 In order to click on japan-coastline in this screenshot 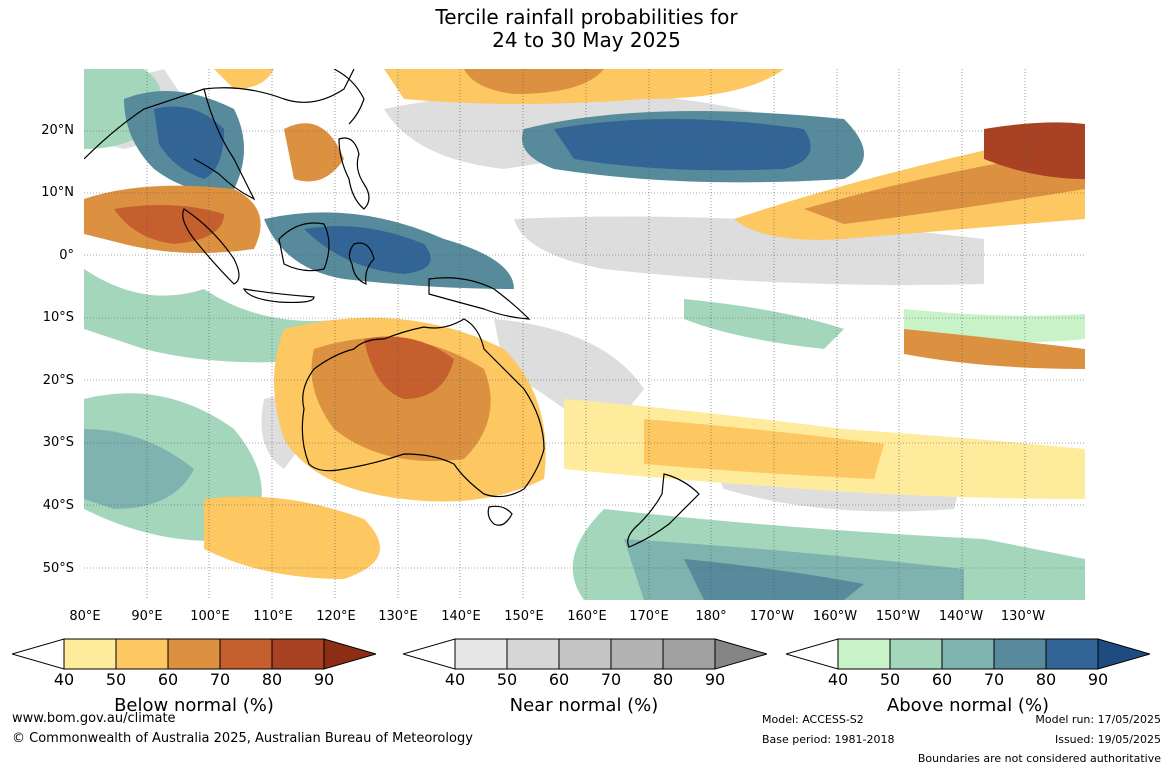, I will do `click(349, 97)`.